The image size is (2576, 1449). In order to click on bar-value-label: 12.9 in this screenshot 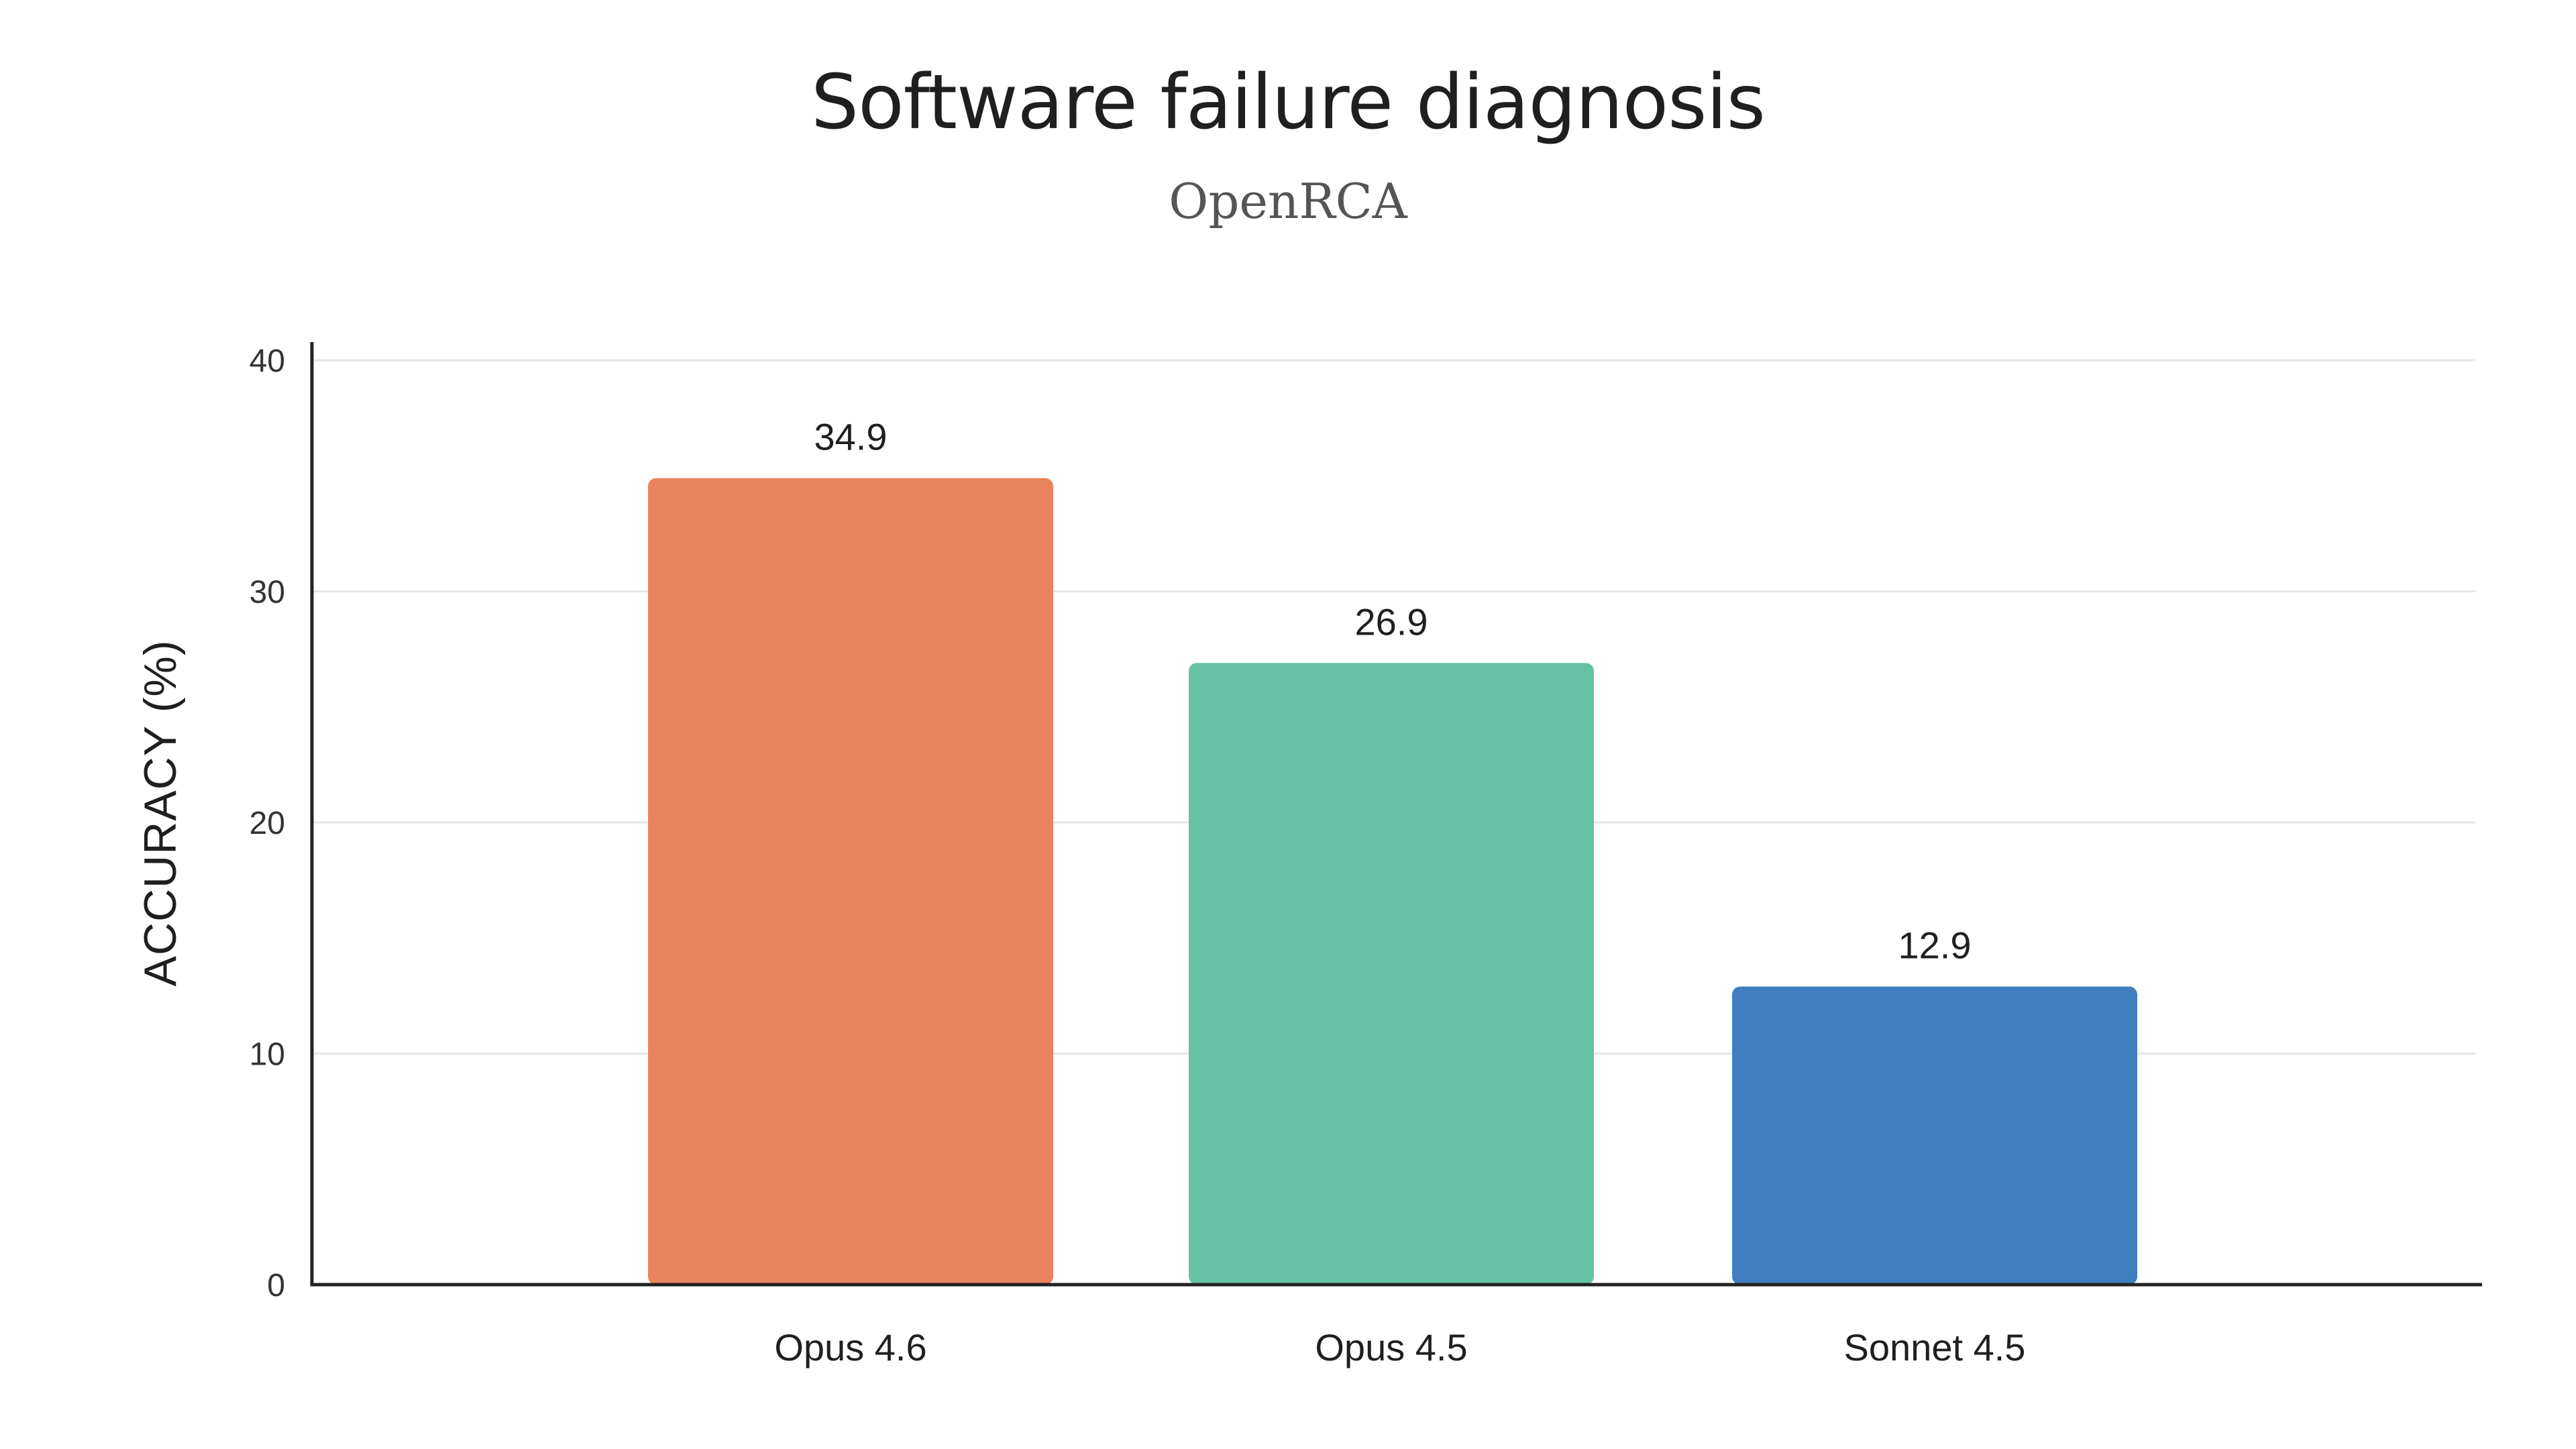, I will do `click(1935, 945)`.